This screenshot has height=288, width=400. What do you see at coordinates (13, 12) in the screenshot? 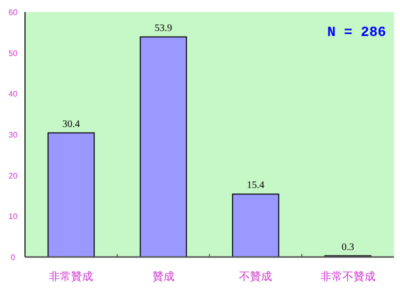
I see `y-tick-label: 60` at bounding box center [13, 12].